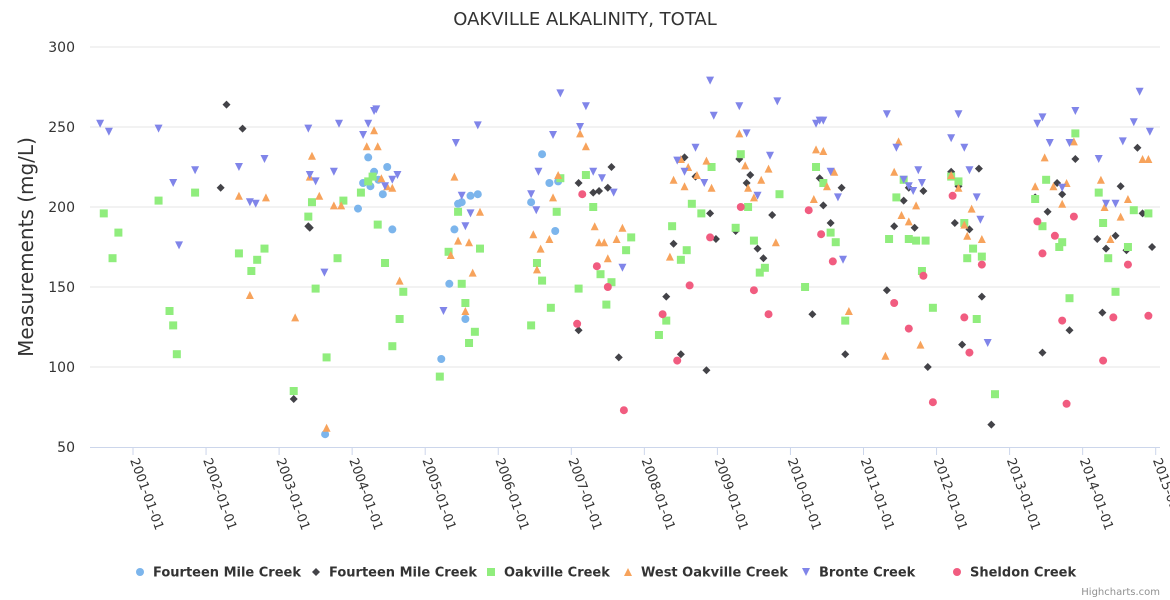  I want to click on legend-item: Fourteen Mile Creek, so click(394, 573).